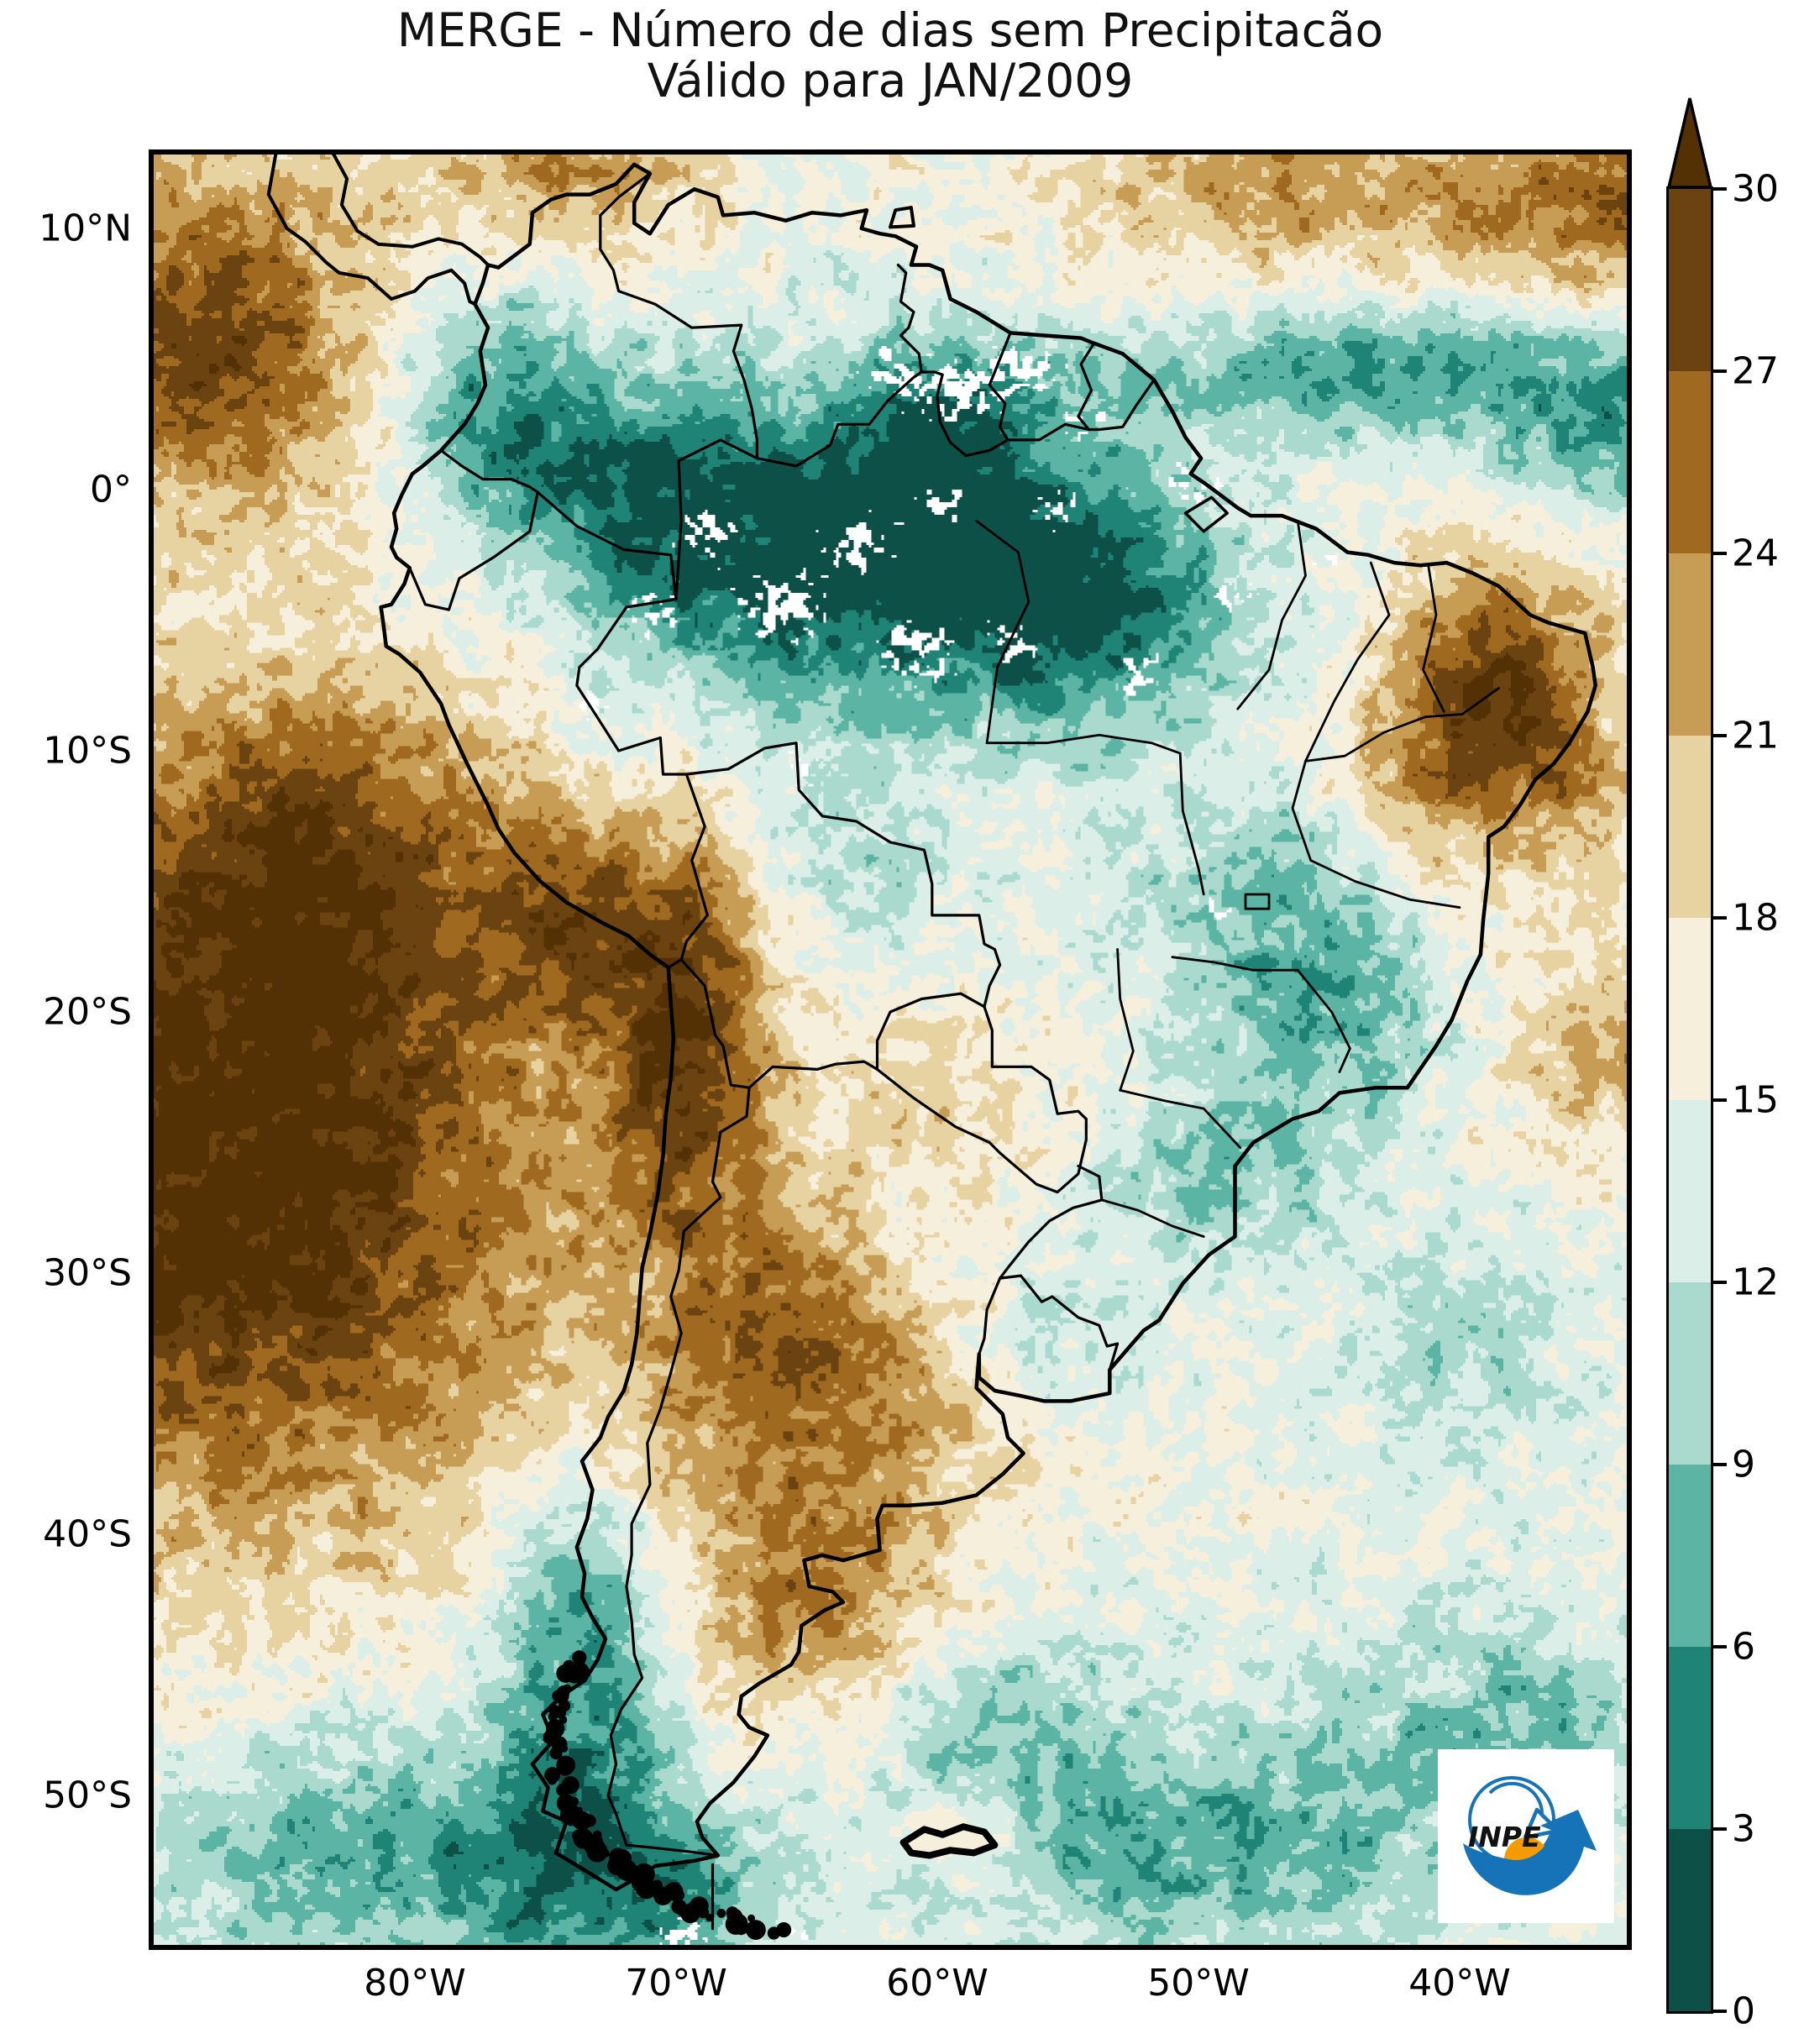 The width and height of the screenshot is (1804, 2044). Describe the element at coordinates (1743, 1464) in the screenshot. I see `colorbar-tick-label: 9` at that location.